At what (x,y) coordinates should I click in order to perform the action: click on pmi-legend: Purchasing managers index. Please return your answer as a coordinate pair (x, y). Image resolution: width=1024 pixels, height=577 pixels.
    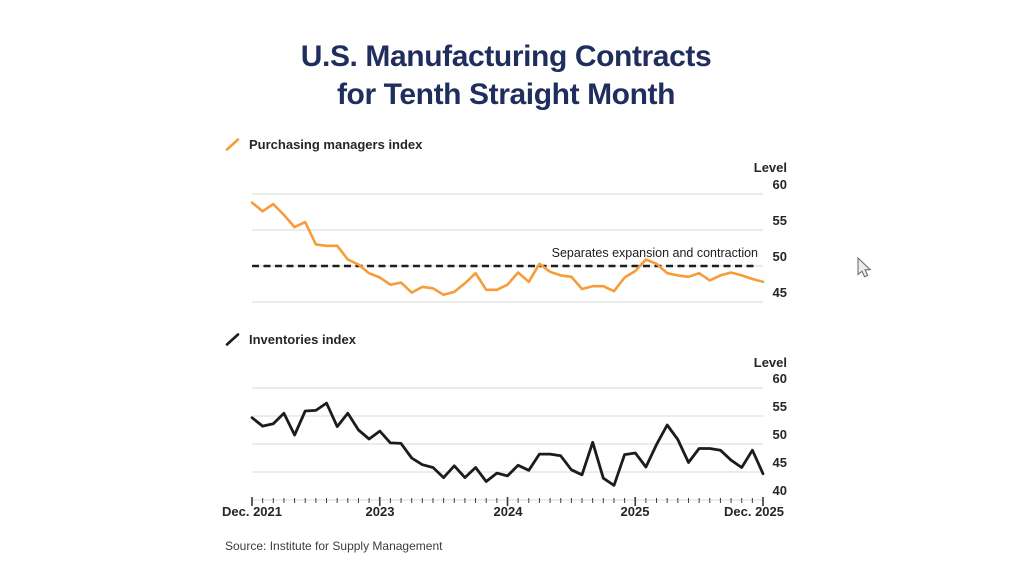
    Looking at the image, I should click on (323, 144).